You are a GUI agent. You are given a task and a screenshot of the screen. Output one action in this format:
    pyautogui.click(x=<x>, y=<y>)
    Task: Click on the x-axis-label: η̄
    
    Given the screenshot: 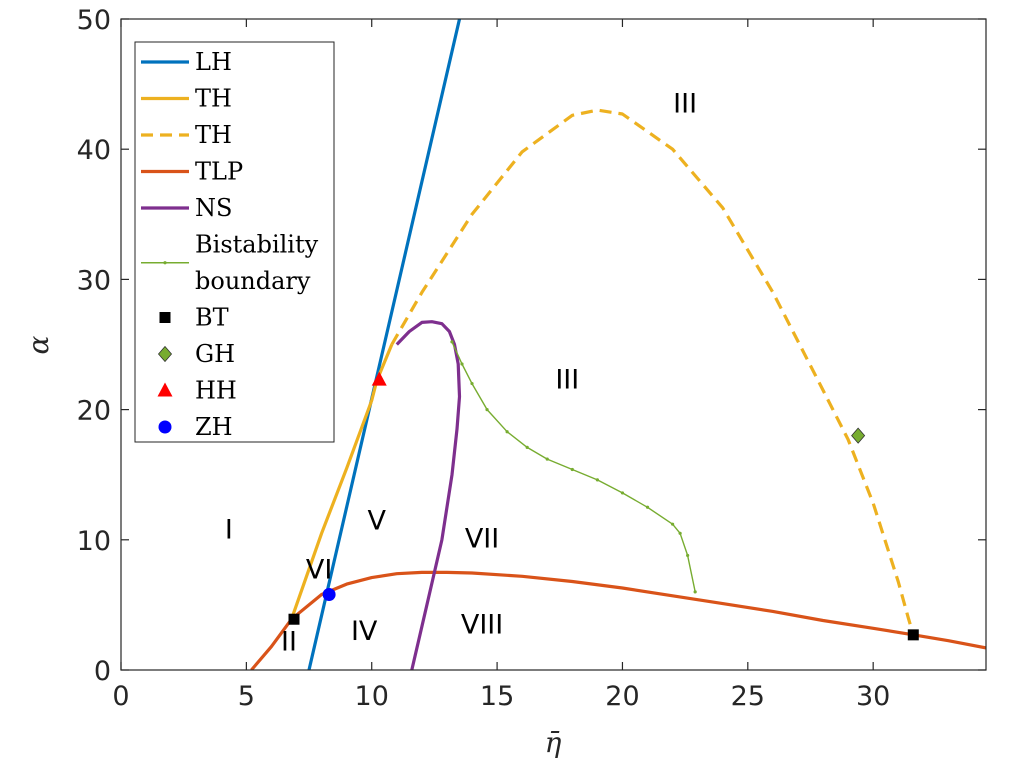 What is the action you would take?
    pyautogui.click(x=553, y=742)
    